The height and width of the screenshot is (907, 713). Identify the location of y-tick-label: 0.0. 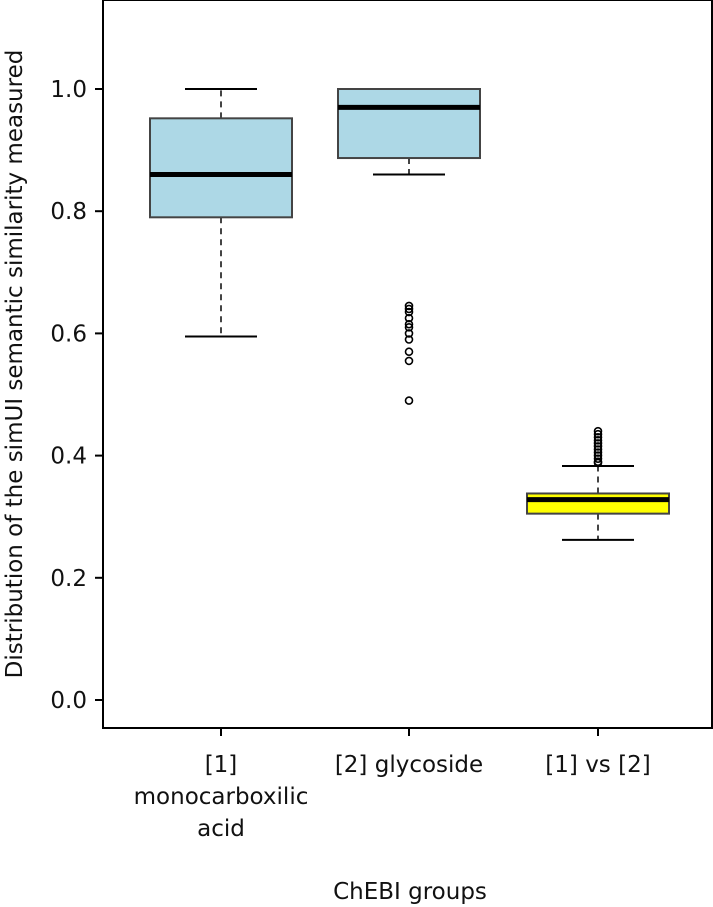
(68, 701).